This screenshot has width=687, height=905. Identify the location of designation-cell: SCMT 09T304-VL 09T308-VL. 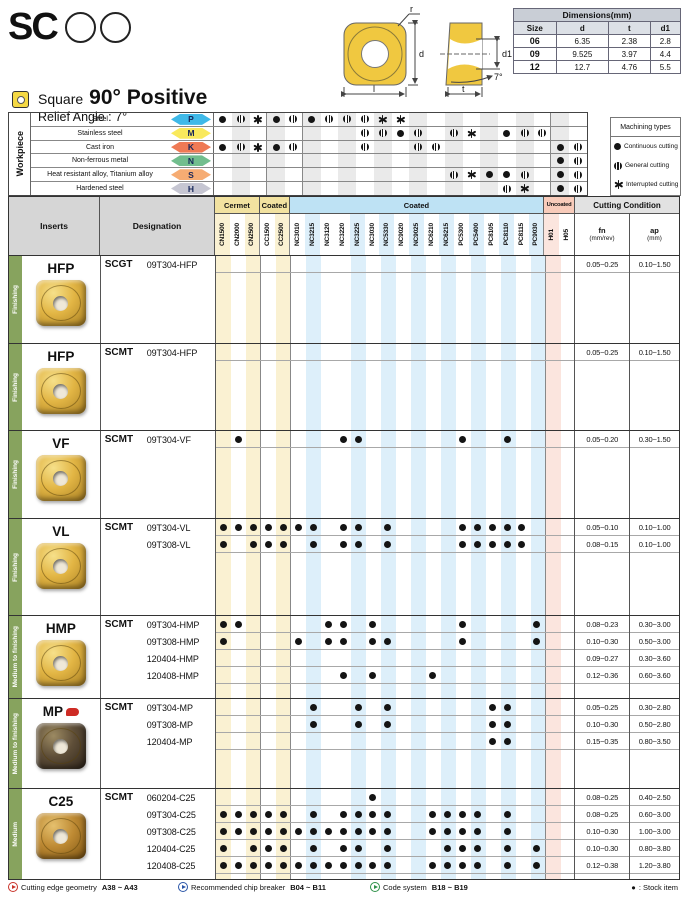
(159, 567).